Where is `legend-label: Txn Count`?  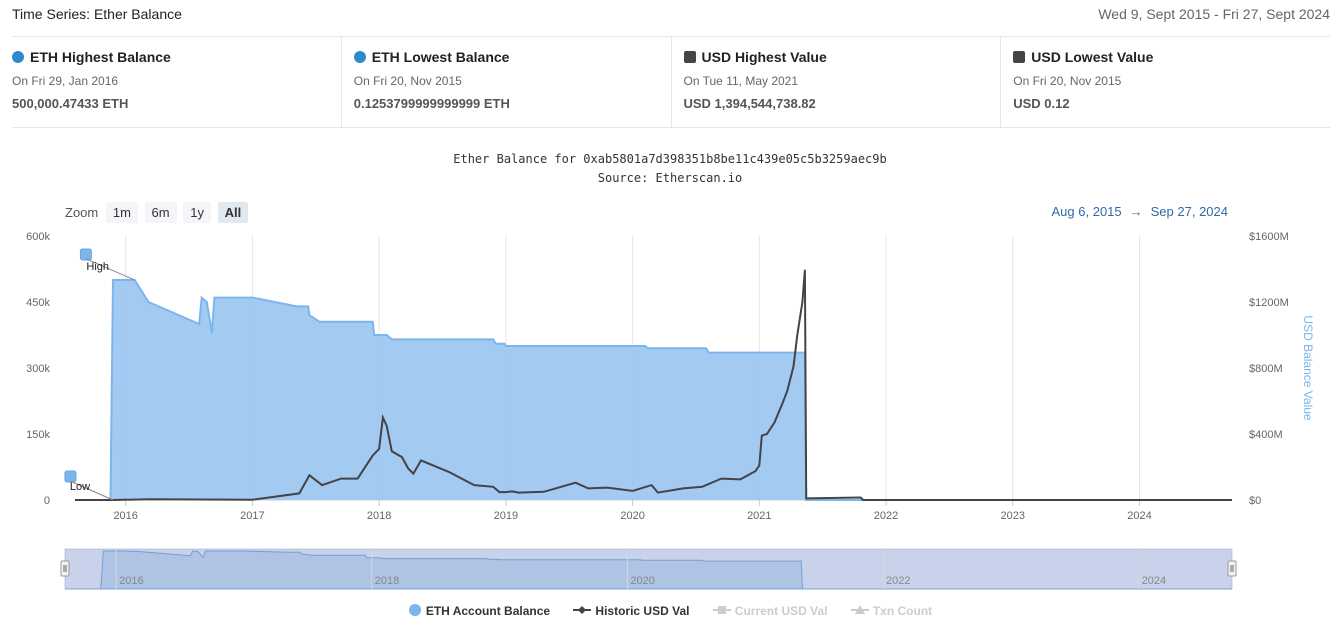 legend-label: Txn Count is located at coordinates (902, 611).